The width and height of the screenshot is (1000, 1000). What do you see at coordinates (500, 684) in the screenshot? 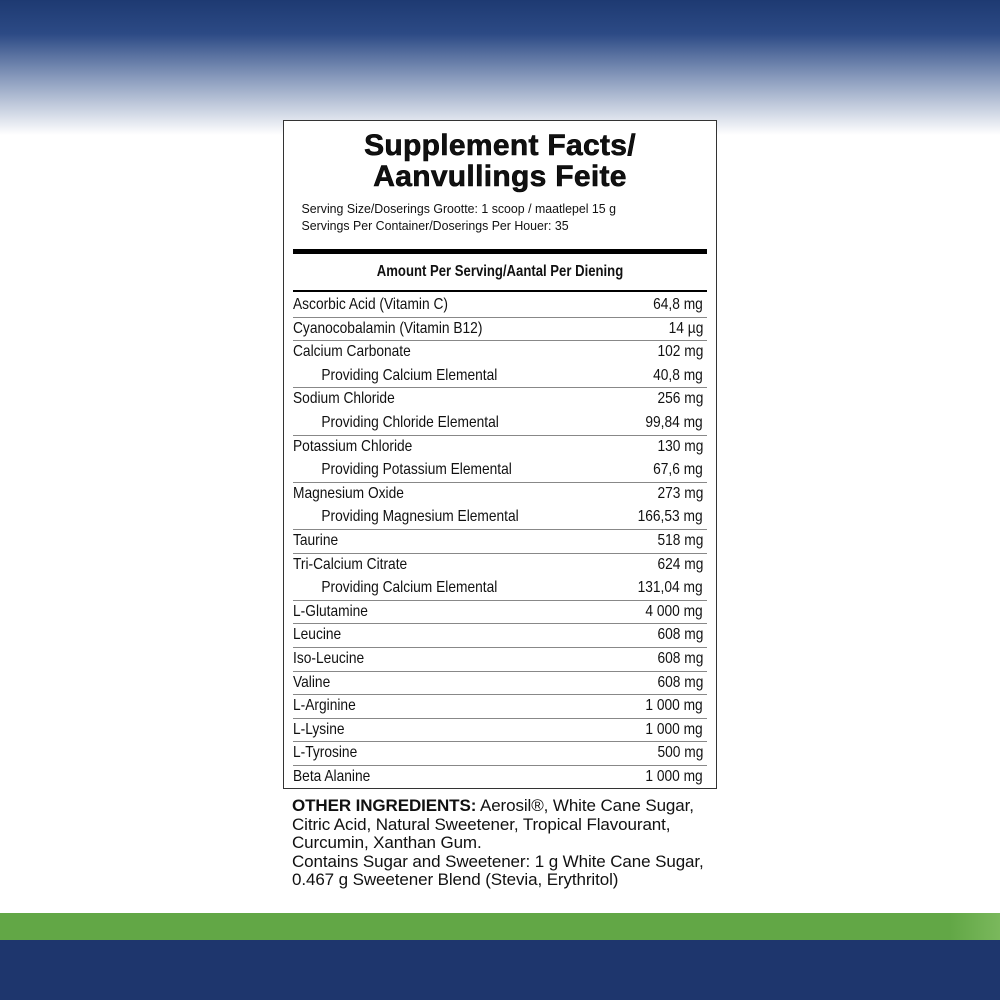
I see `nutrient-row: Valine 608 mg` at bounding box center [500, 684].